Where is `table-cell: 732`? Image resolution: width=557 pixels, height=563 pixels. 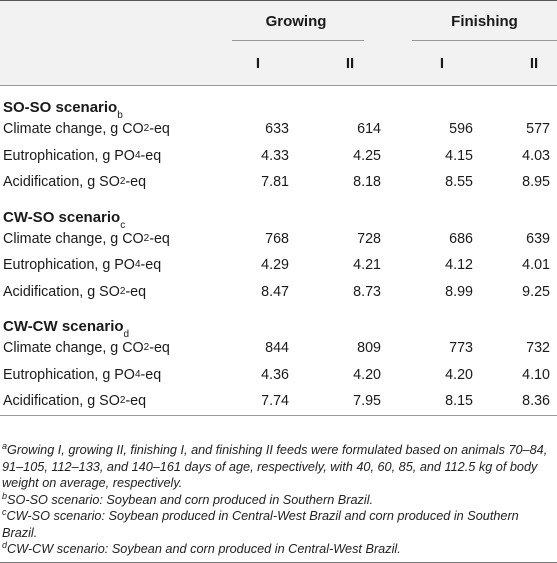 table-cell: 732 is located at coordinates (538, 348).